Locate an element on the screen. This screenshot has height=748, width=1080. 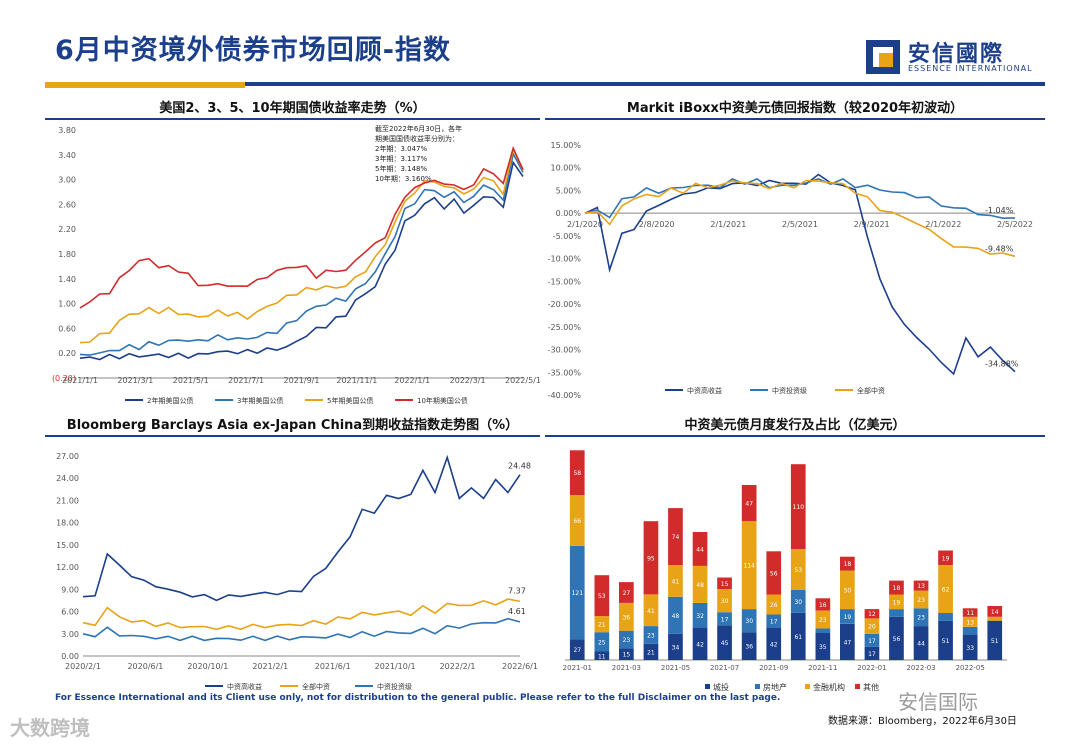
bar-value-label: 44 is located at coordinates (700, 550).